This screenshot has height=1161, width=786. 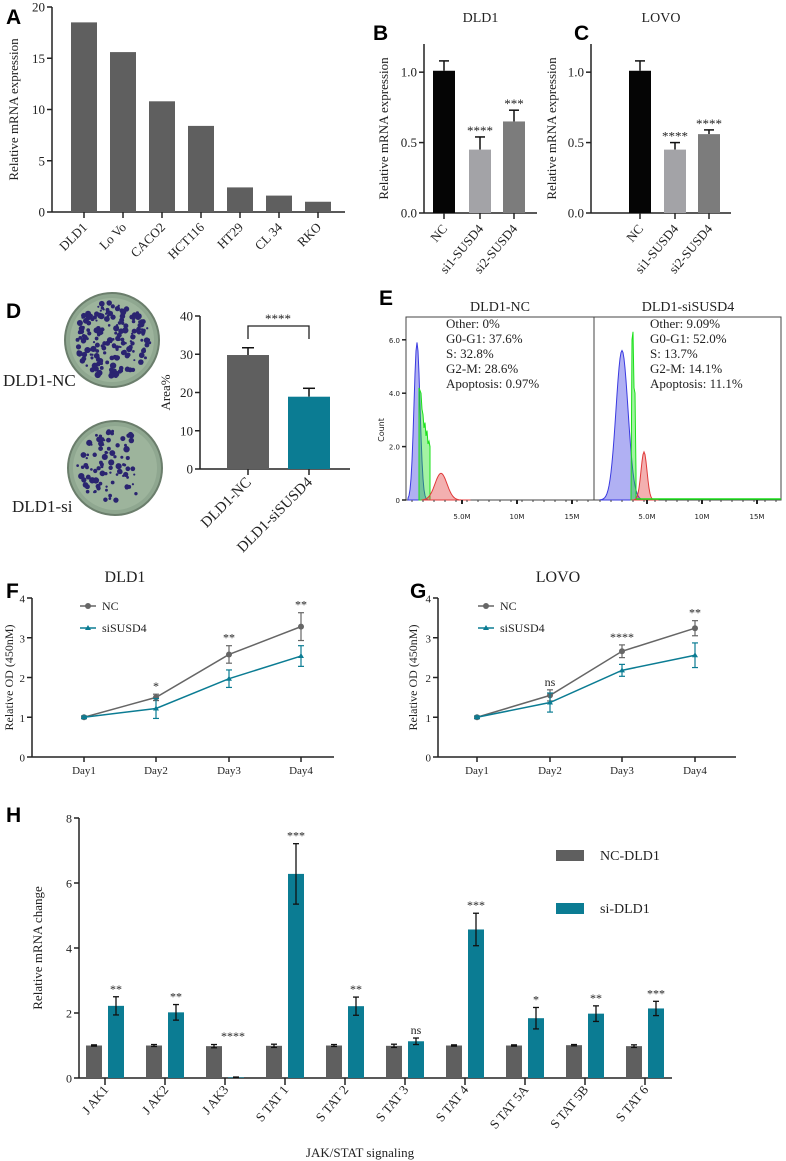 I want to click on plate-label: DLD1-NC, so click(x=39, y=380).